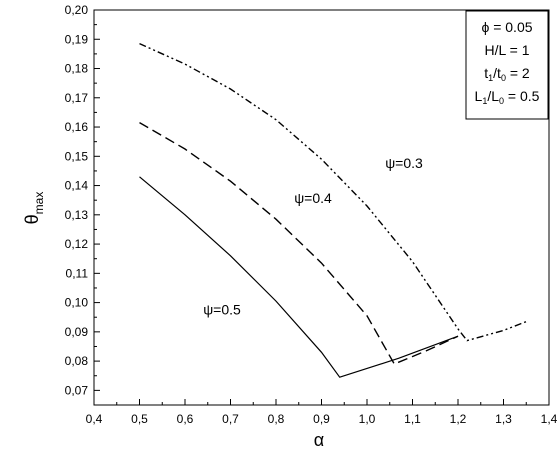 The width and height of the screenshot is (560, 455). What do you see at coordinates (39, 203) in the screenshot?
I see `y-axis-label-sub: max` at bounding box center [39, 203].